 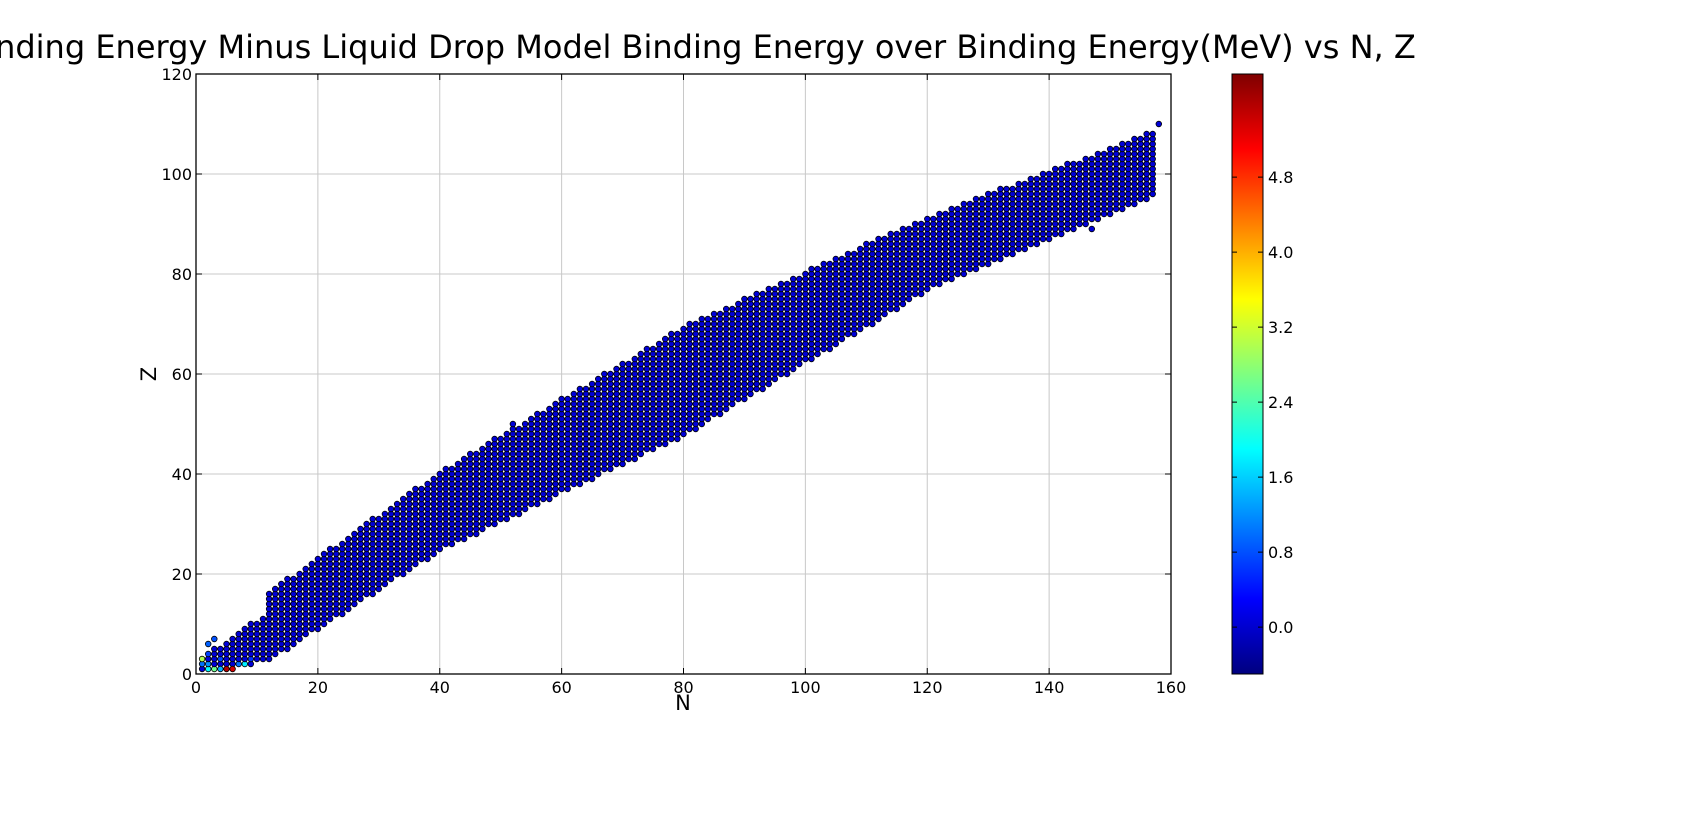 What do you see at coordinates (182, 474) in the screenshot?
I see `y-tick-label: 40` at bounding box center [182, 474].